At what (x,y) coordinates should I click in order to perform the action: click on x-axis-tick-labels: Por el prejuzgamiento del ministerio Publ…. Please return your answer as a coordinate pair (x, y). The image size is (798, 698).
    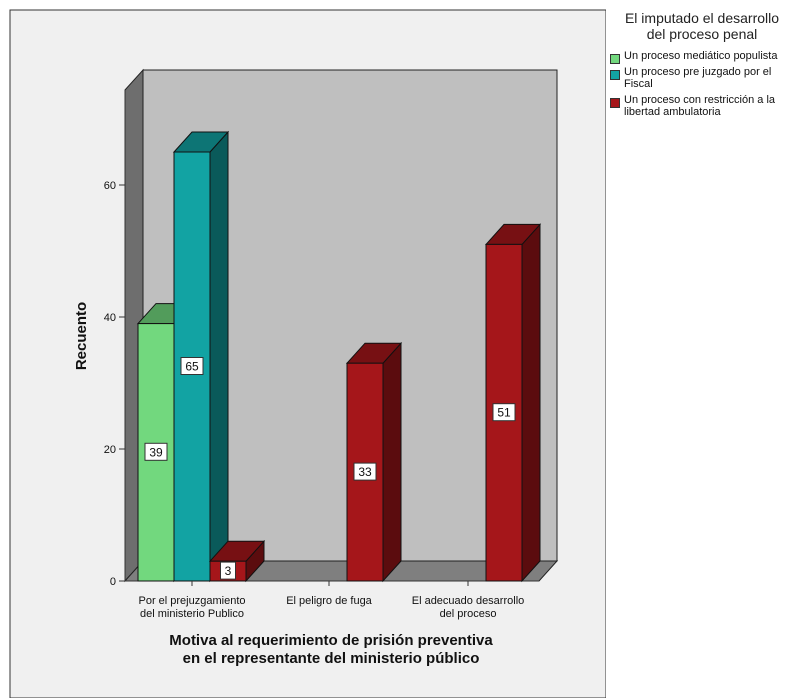
    Looking at the image, I should click on (331, 600).